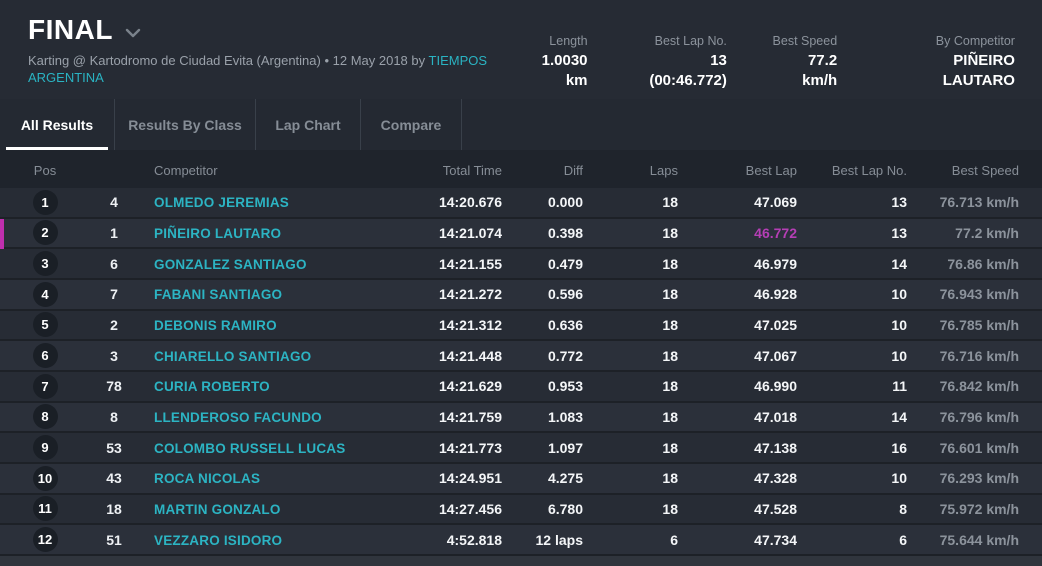  Describe the element at coordinates (114, 324) in the screenshot. I see `kart-number: 2` at that location.